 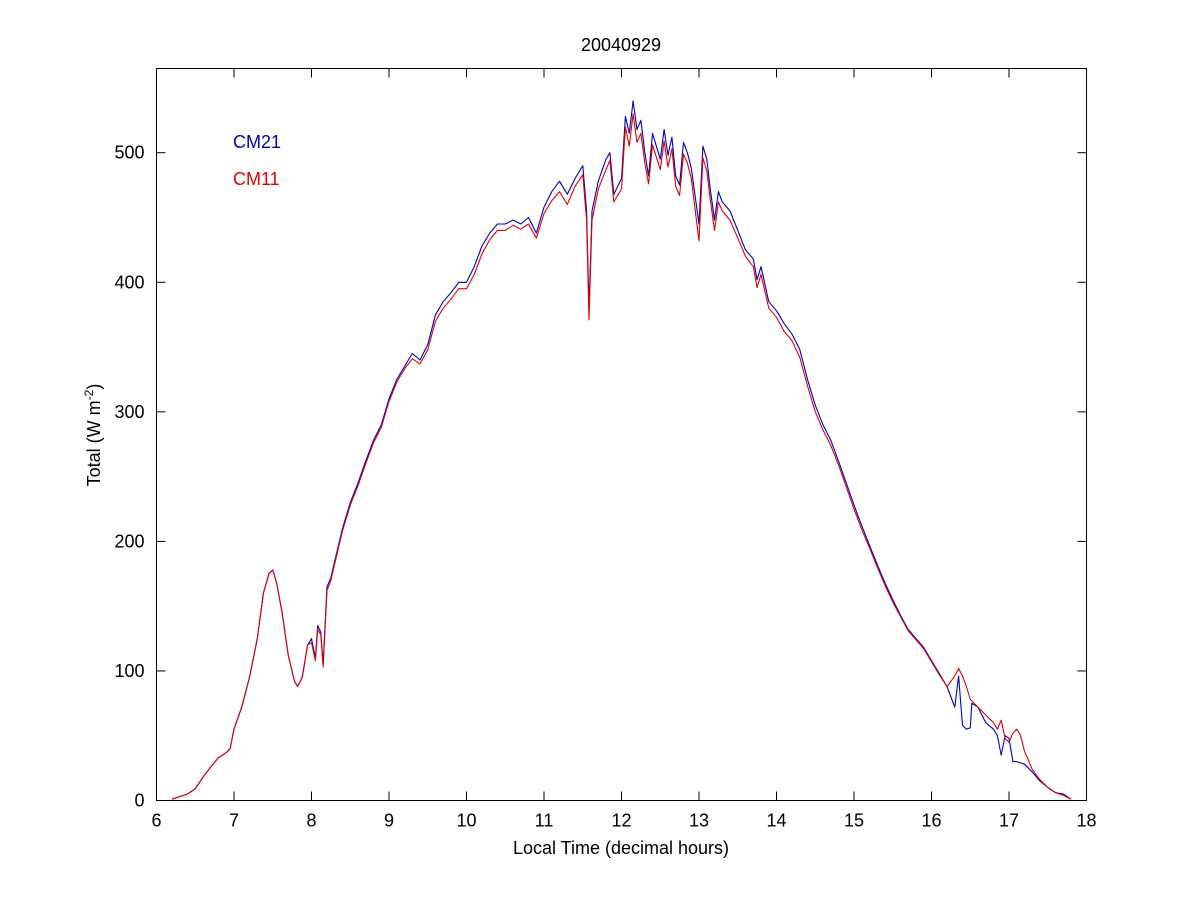 I want to click on y-tick-label: 400, so click(x=129, y=282).